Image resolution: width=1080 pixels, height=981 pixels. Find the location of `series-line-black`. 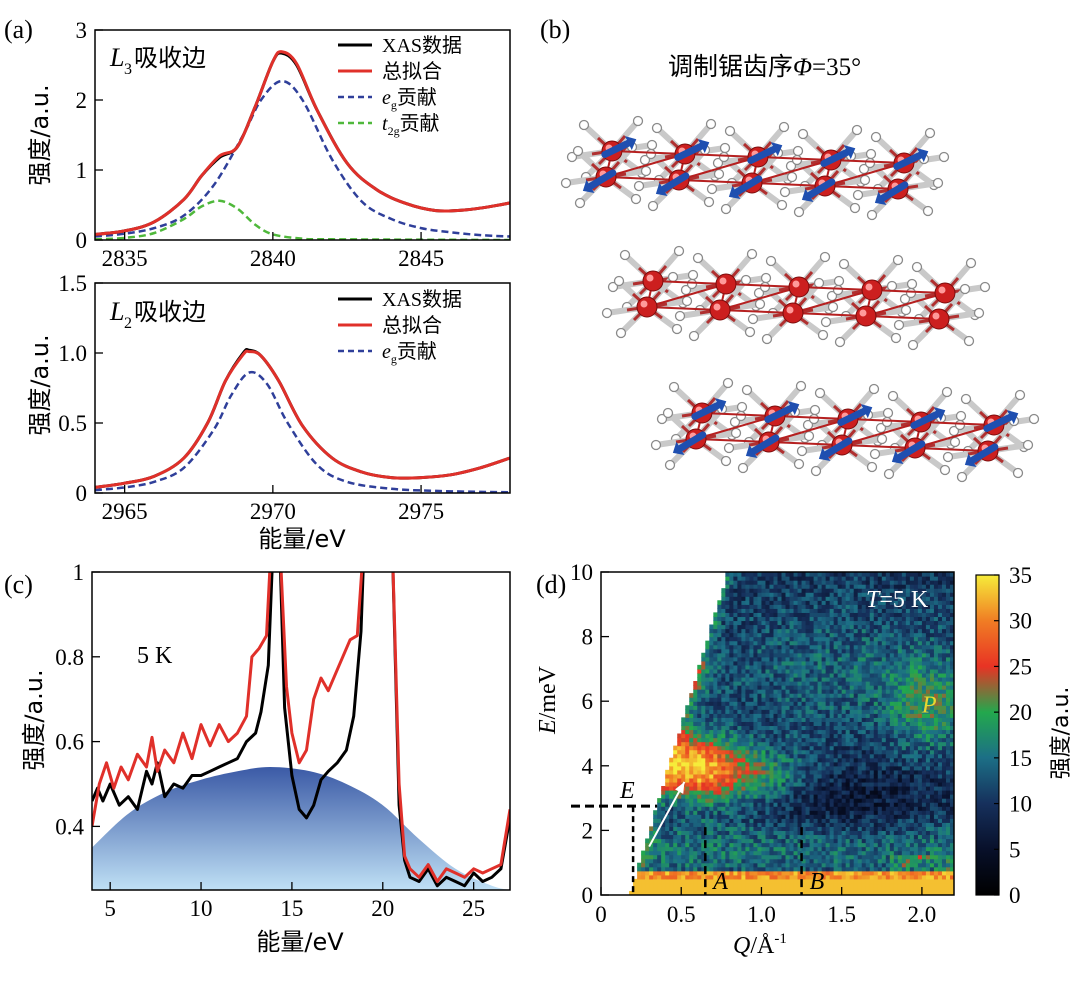

series-line-black is located at coordinates (301, 730).